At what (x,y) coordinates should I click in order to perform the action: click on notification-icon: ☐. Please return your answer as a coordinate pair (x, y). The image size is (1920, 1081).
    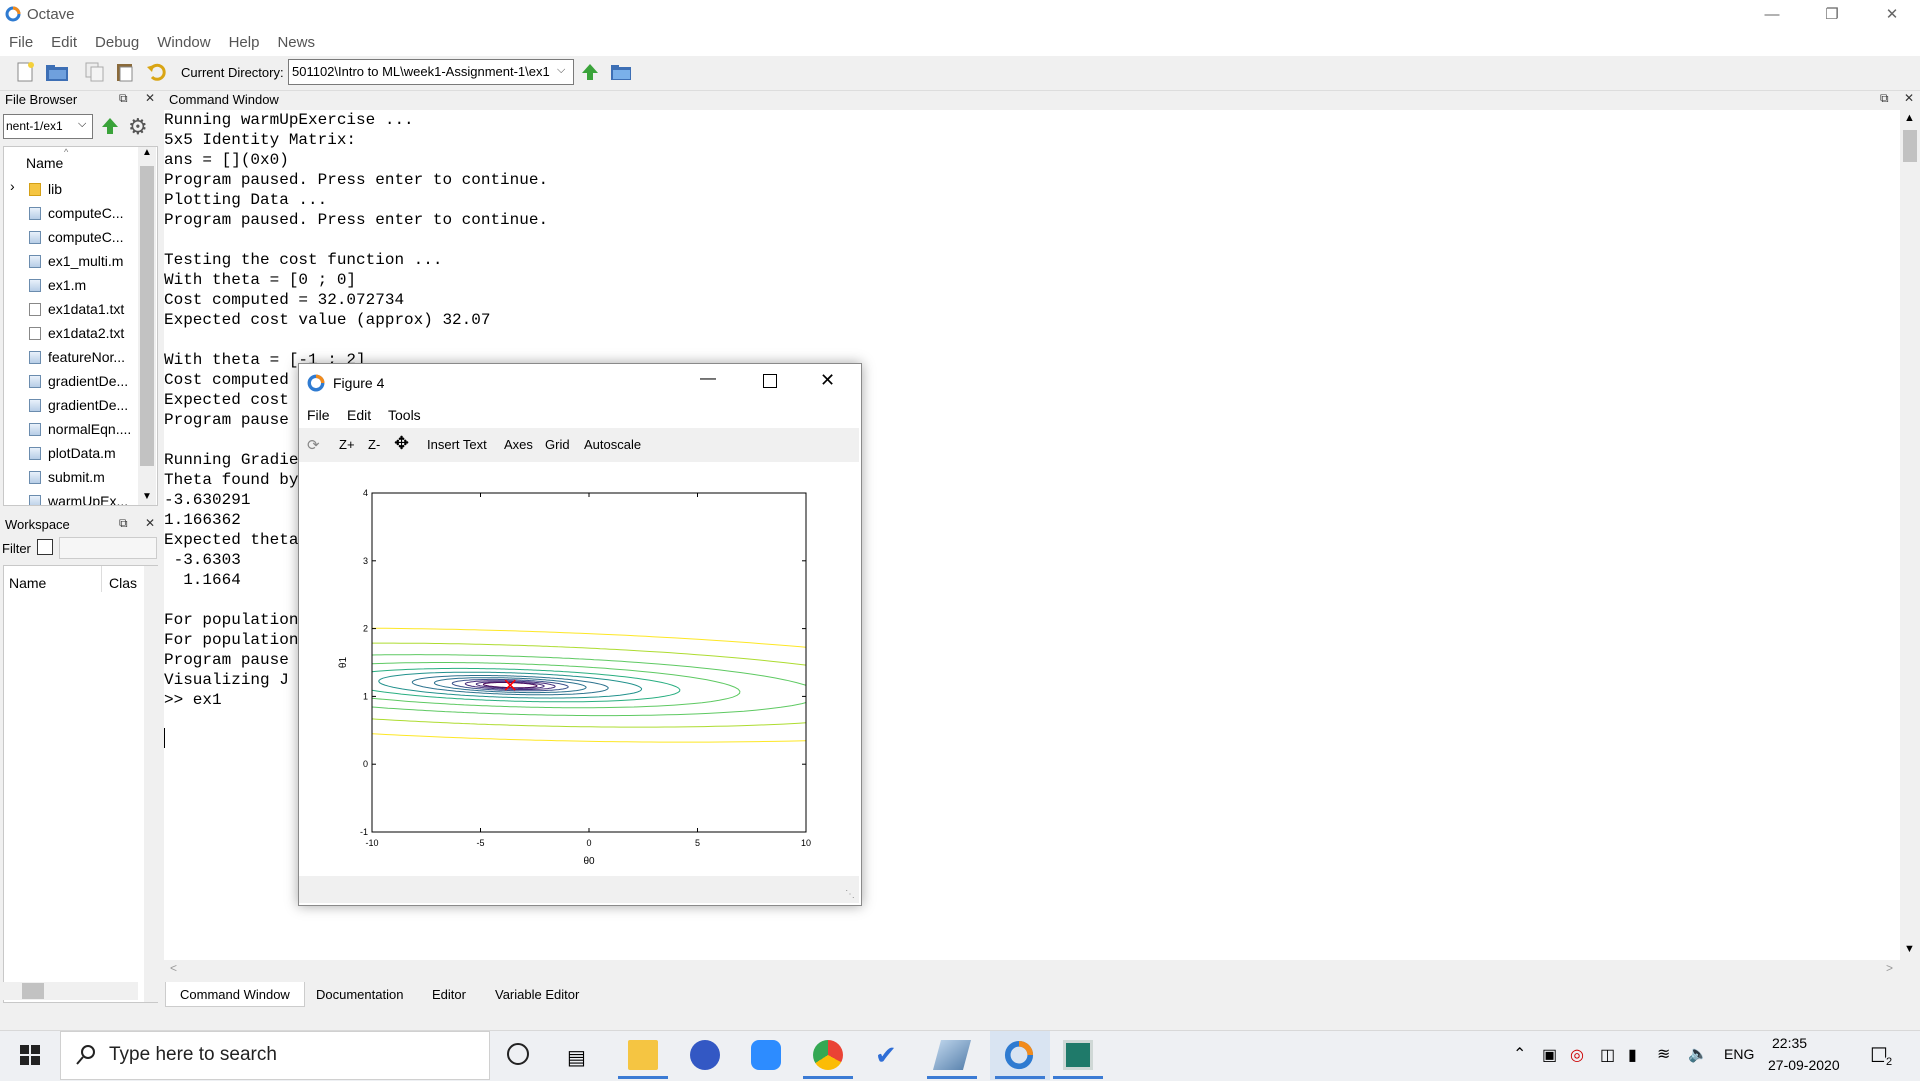
    Looking at the image, I should click on (1879, 1056).